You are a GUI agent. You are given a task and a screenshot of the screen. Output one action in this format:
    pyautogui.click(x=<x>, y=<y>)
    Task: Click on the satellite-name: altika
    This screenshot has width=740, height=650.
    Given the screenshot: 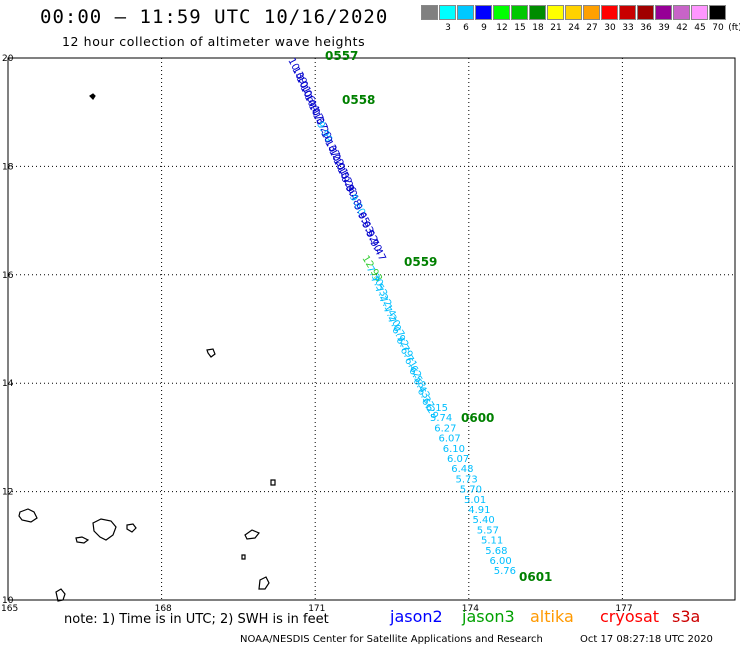 What is the action you would take?
    pyautogui.click(x=552, y=616)
    